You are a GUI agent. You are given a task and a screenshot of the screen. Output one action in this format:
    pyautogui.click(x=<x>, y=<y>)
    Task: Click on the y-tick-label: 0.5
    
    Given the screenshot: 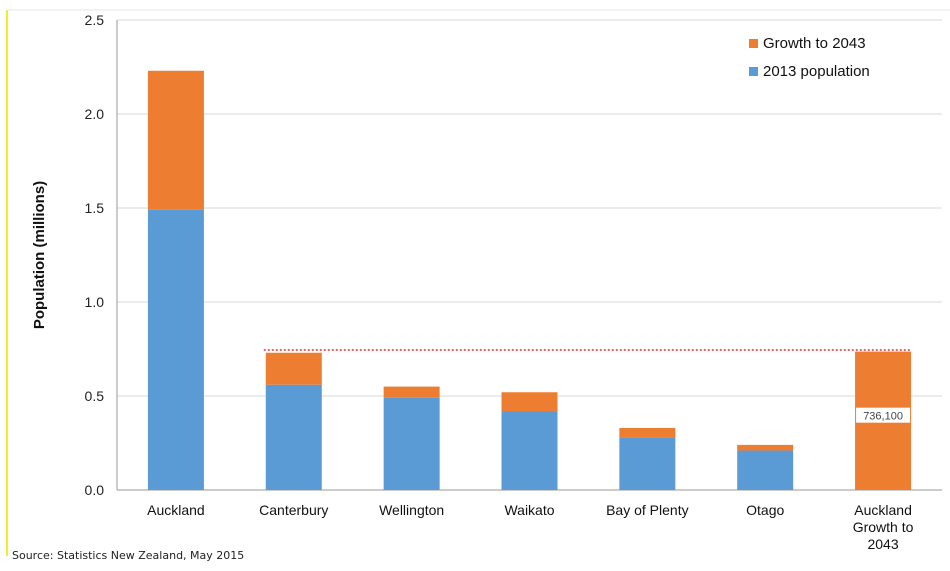 What is the action you would take?
    pyautogui.click(x=95, y=396)
    